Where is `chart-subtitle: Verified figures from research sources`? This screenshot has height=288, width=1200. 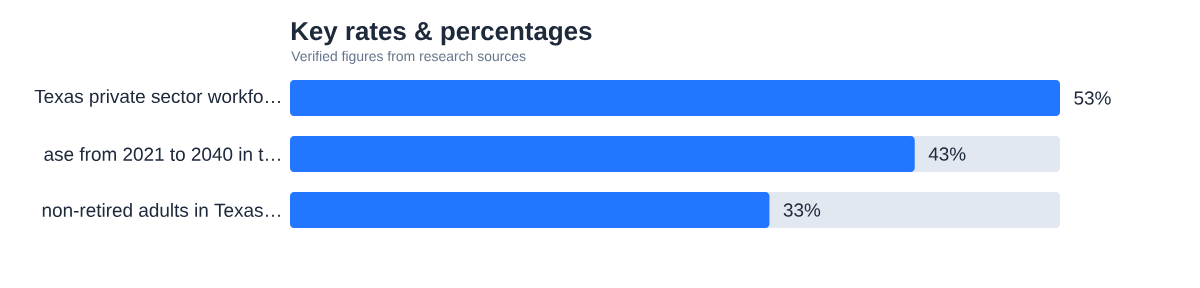 chart-subtitle: Verified figures from research sources is located at coordinates (408, 57).